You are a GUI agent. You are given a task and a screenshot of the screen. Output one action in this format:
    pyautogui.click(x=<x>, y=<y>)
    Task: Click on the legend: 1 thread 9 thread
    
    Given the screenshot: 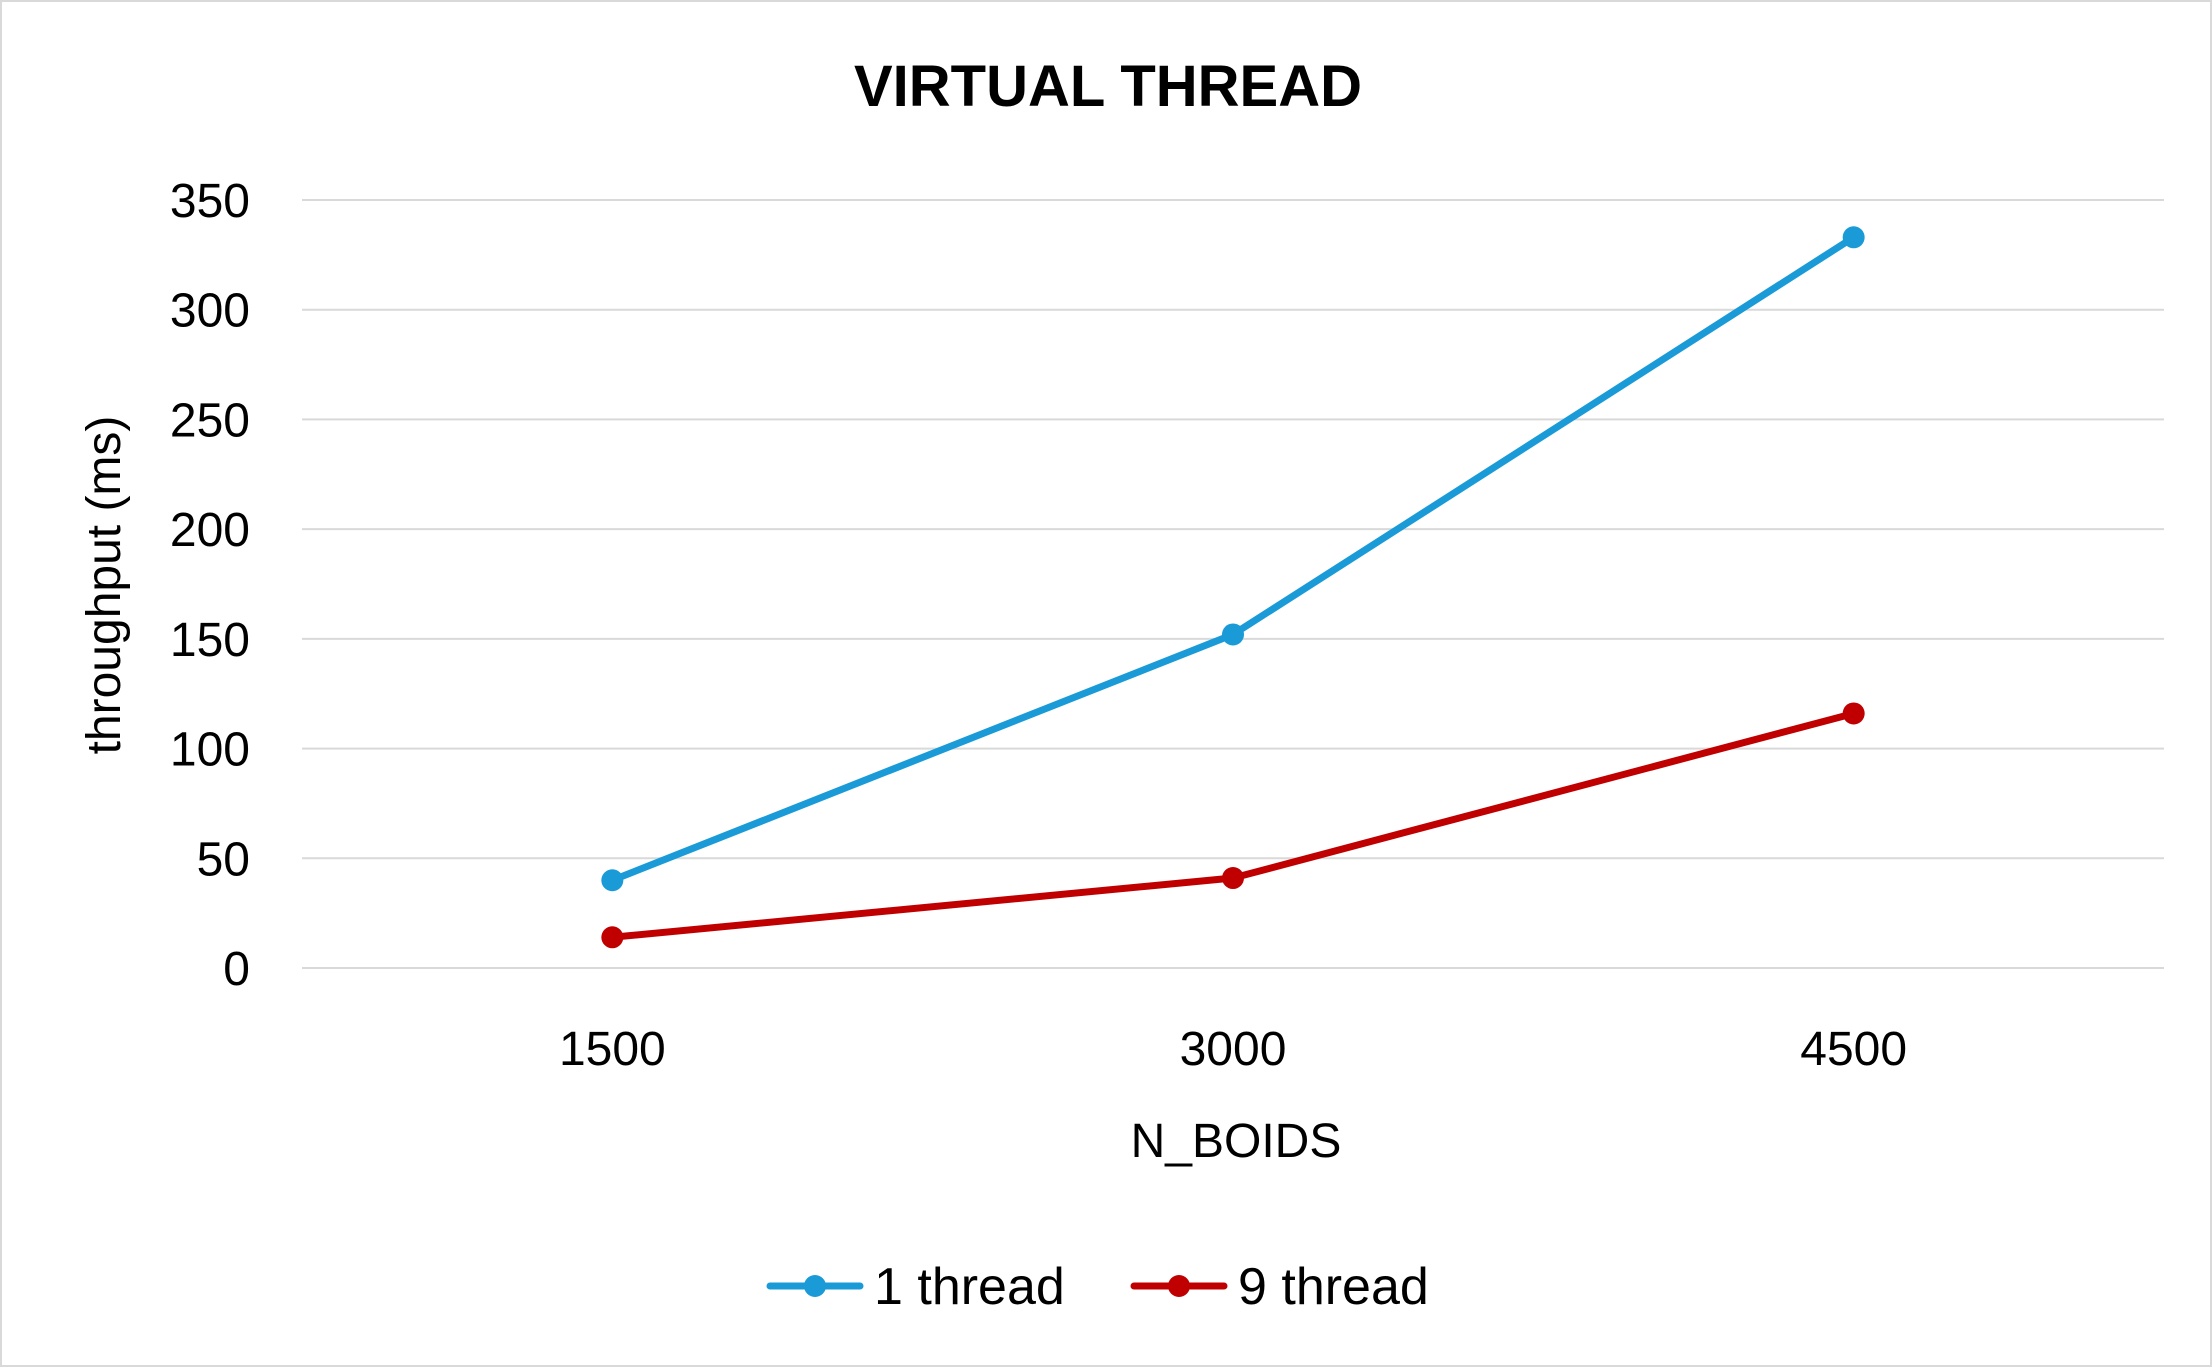 What is the action you would take?
    pyautogui.click(x=1097, y=1287)
    